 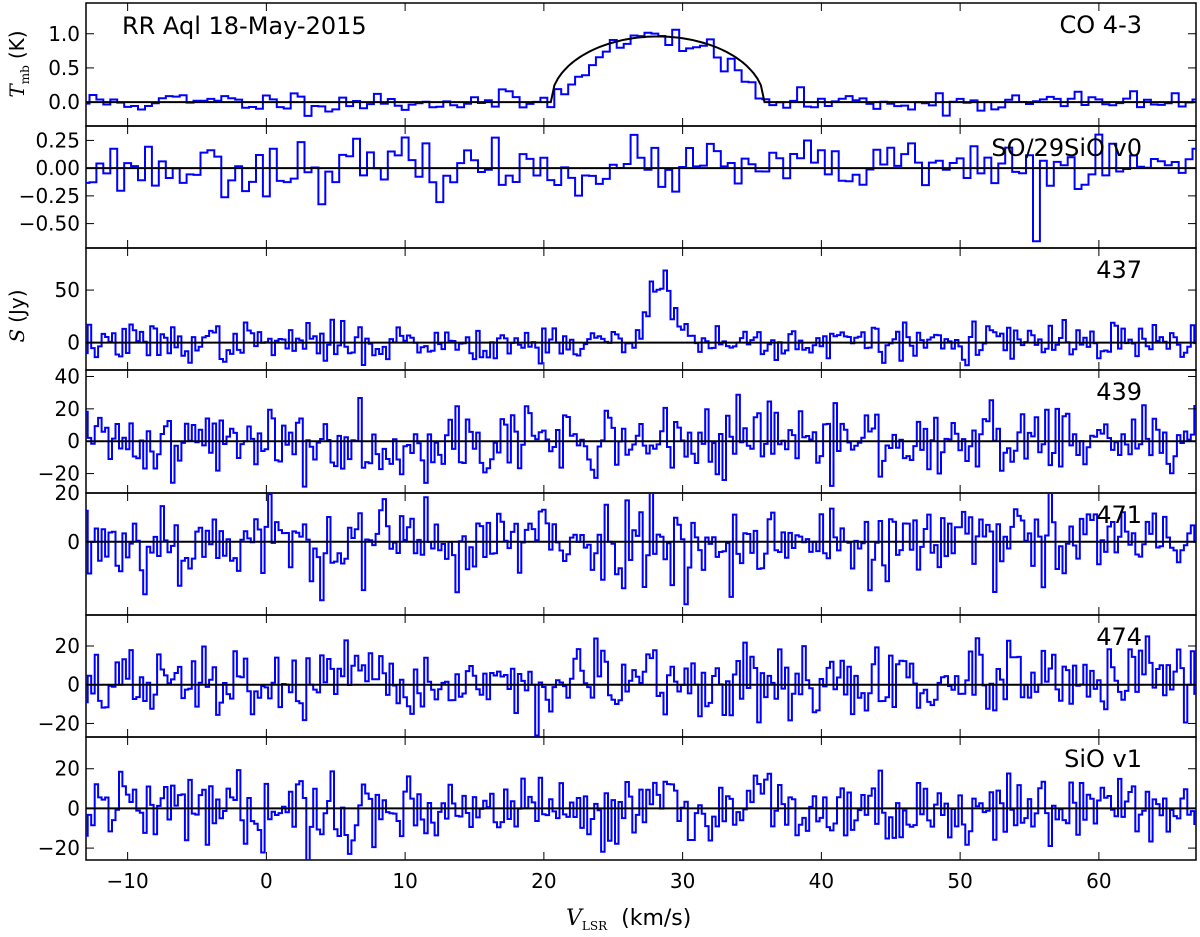 I want to click on panel-1: 0.0 0.5 1.0 CO 4-3, so click(x=622, y=64).